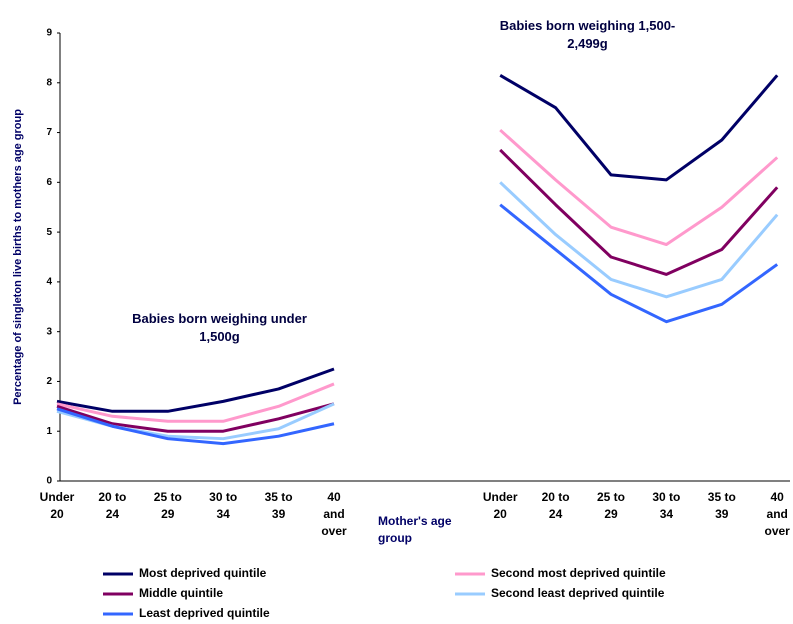 The height and width of the screenshot is (624, 793). Describe the element at coordinates (49, 33) in the screenshot. I see `y-tick-label: 9` at that location.